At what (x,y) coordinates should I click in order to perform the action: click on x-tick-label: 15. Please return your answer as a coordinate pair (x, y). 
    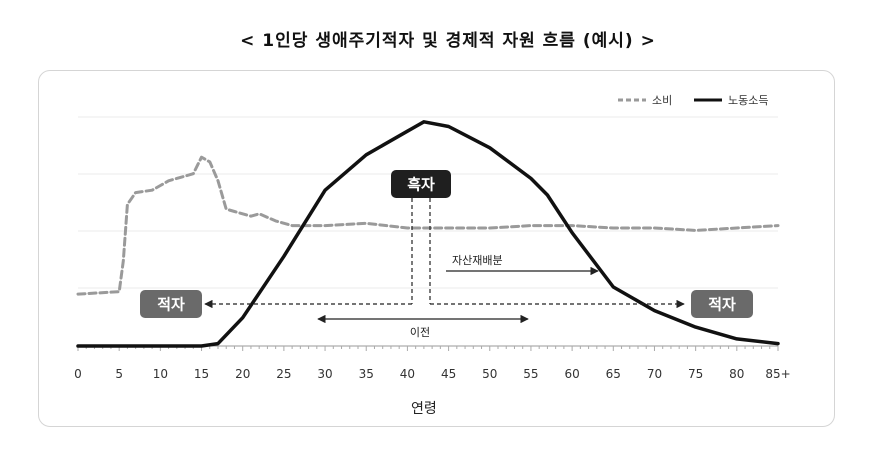
    Looking at the image, I should click on (201, 374).